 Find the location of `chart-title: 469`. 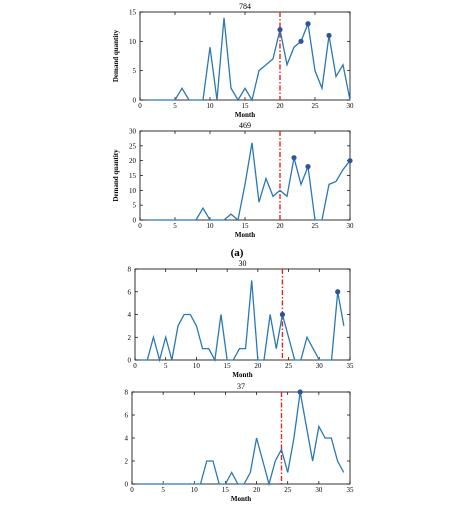

chart-title: 469 is located at coordinates (245, 125).